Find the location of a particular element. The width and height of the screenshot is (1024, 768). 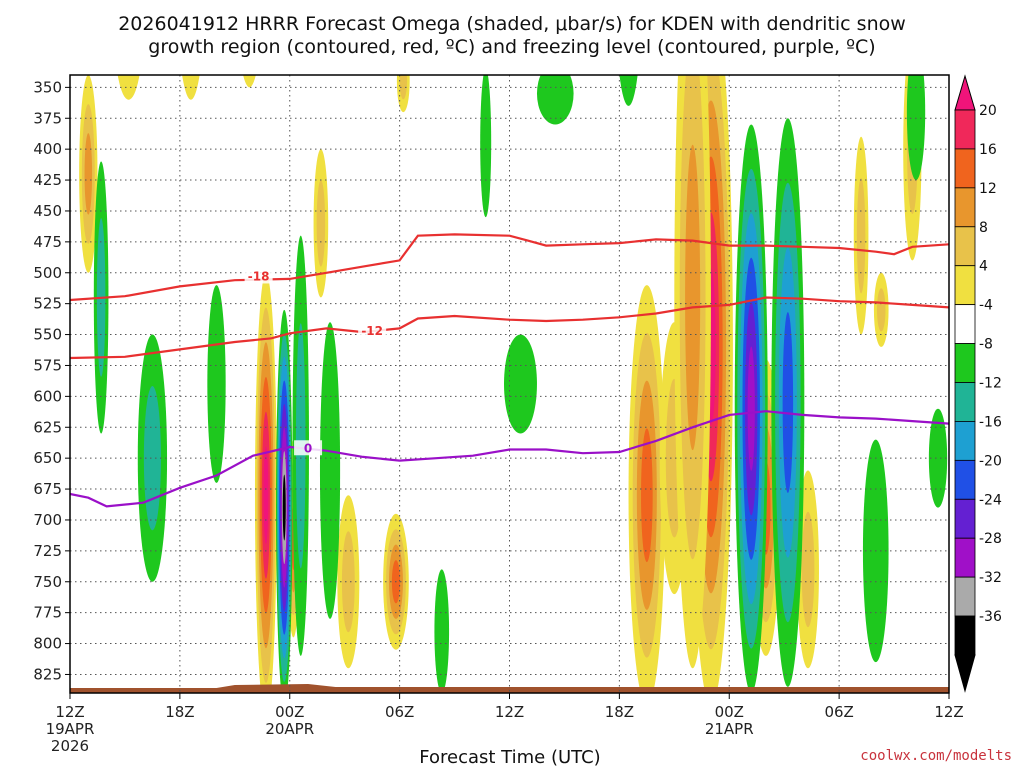

colorbar-label-0: 20 is located at coordinates (988, 111).